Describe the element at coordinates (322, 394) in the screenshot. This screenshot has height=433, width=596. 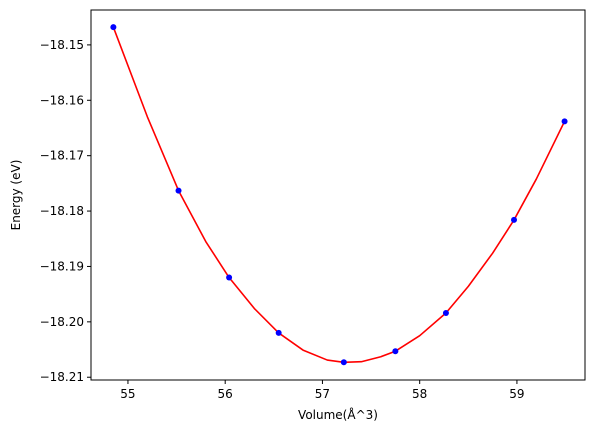
I see `x-tick-label: 57` at that location.